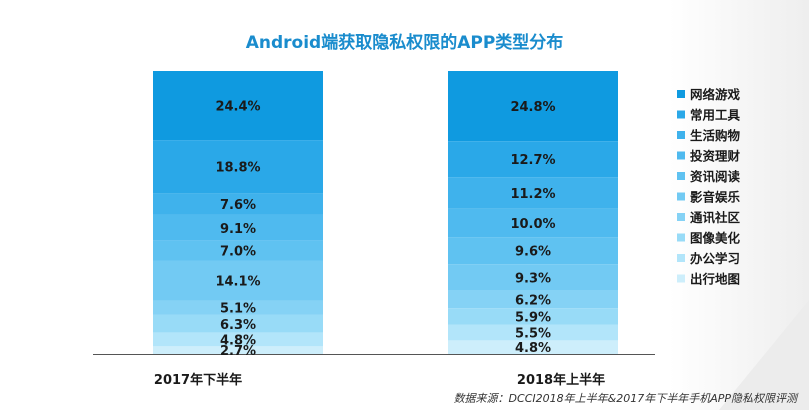  Describe the element at coordinates (198, 380) in the screenshot. I see `category-label-1: 2017年下半年` at that location.